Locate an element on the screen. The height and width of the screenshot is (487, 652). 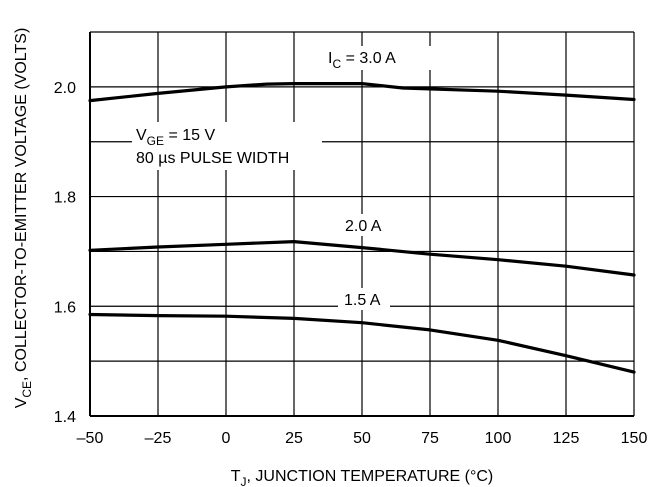
x-tick-label: 50 is located at coordinates (362, 438).